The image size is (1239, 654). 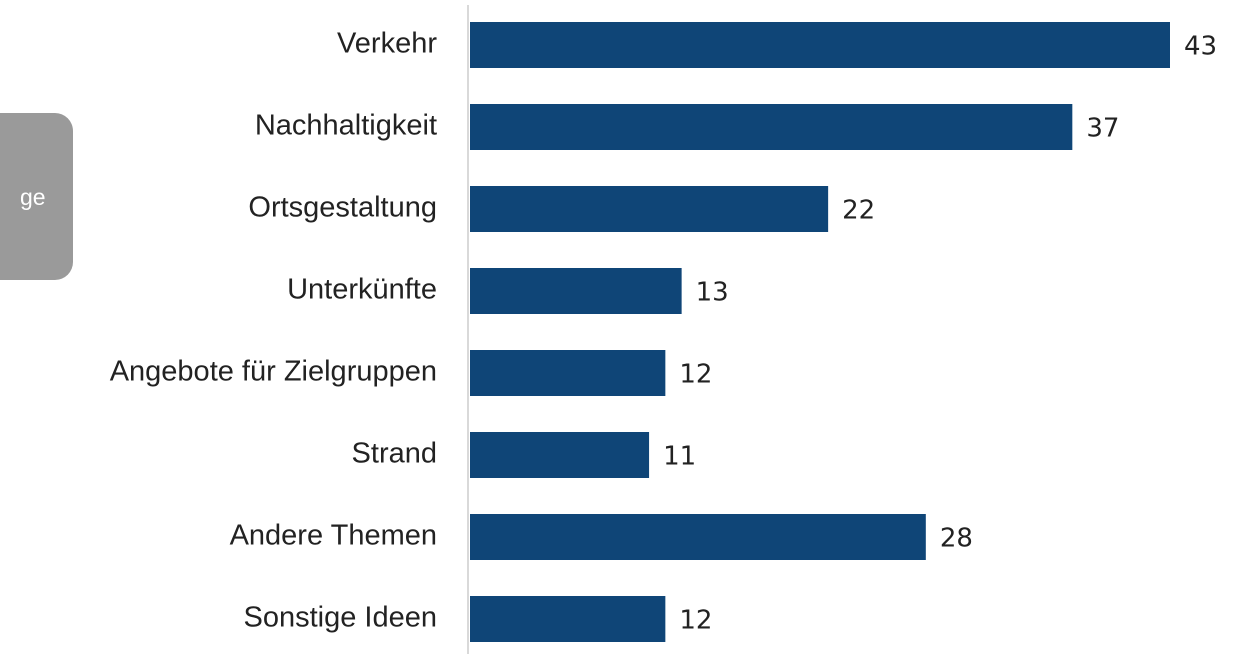 What do you see at coordinates (33, 197) in the screenshot?
I see `side-box-text: ge` at bounding box center [33, 197].